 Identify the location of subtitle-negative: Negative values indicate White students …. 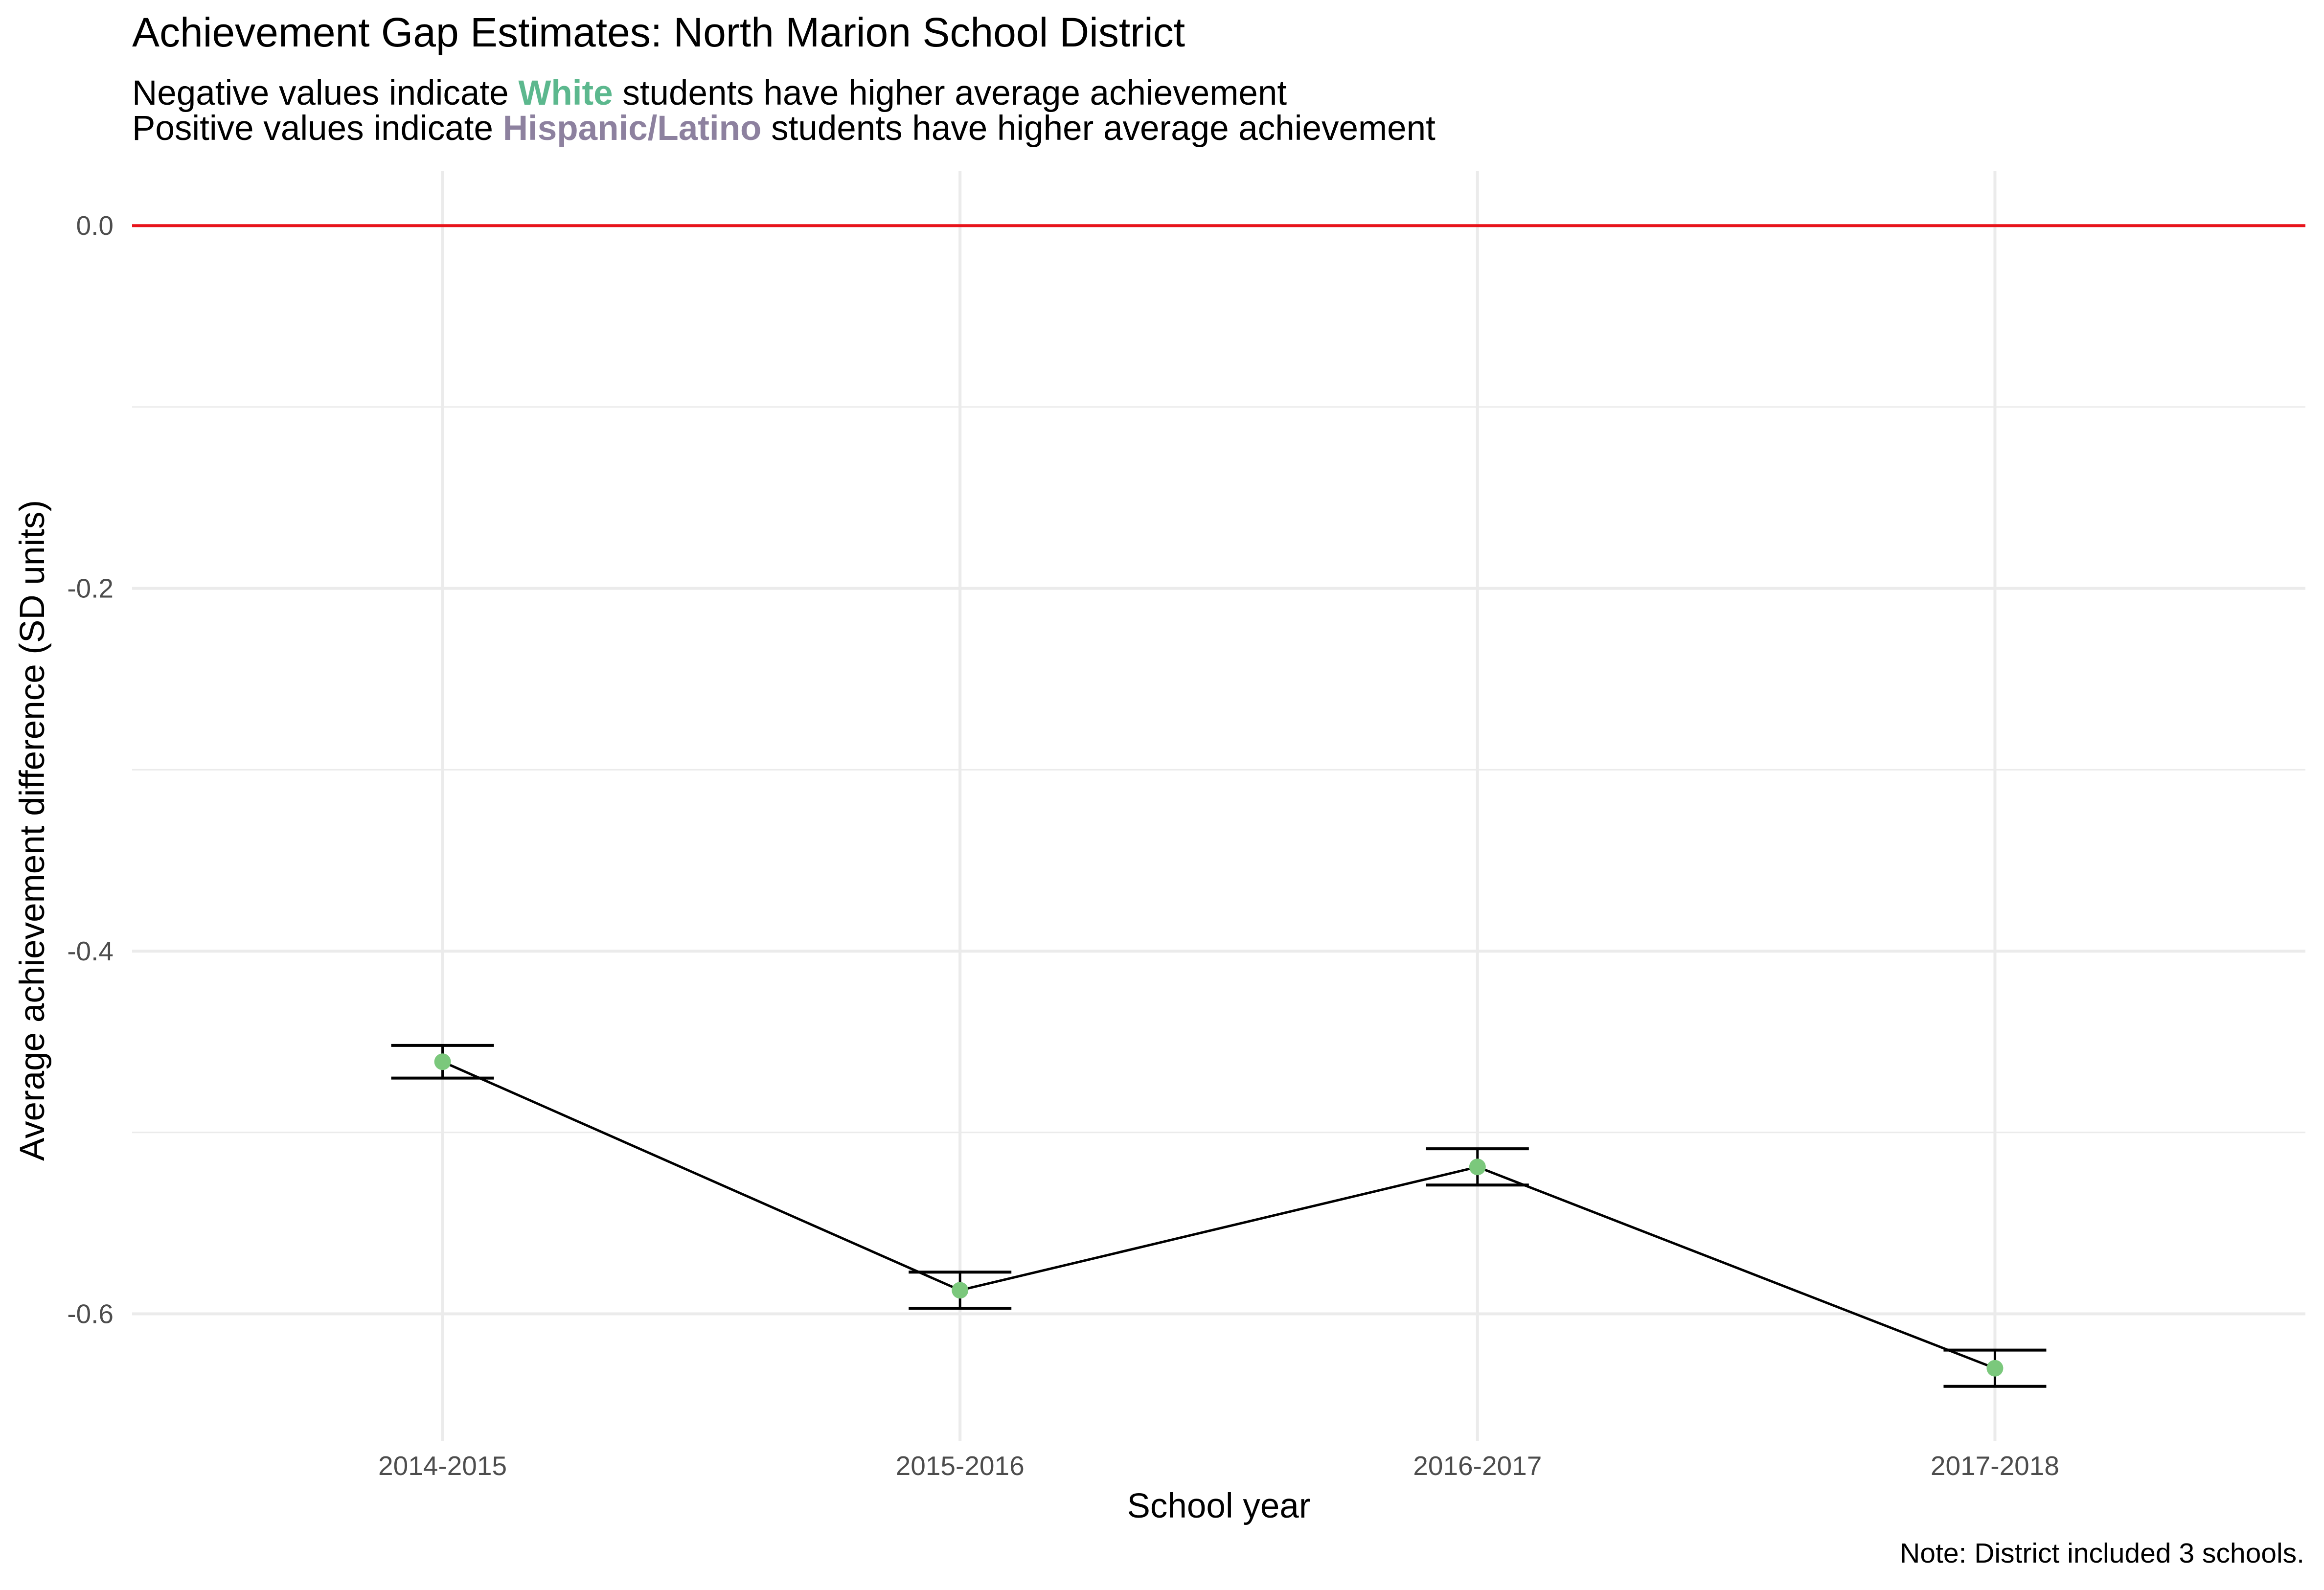
(709, 93).